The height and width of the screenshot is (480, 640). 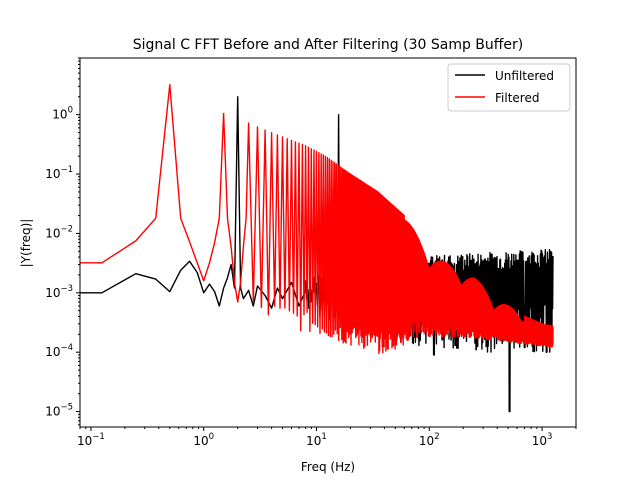 I want to click on y-tick-label: 10⁻¹, so click(x=59, y=173).